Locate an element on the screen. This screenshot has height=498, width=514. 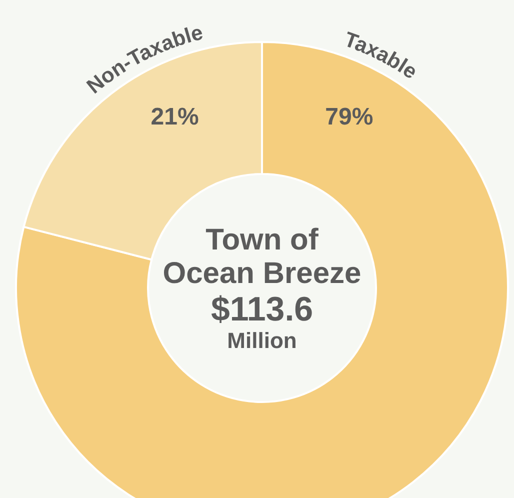
text: $113.6 is located at coordinates (262, 309).